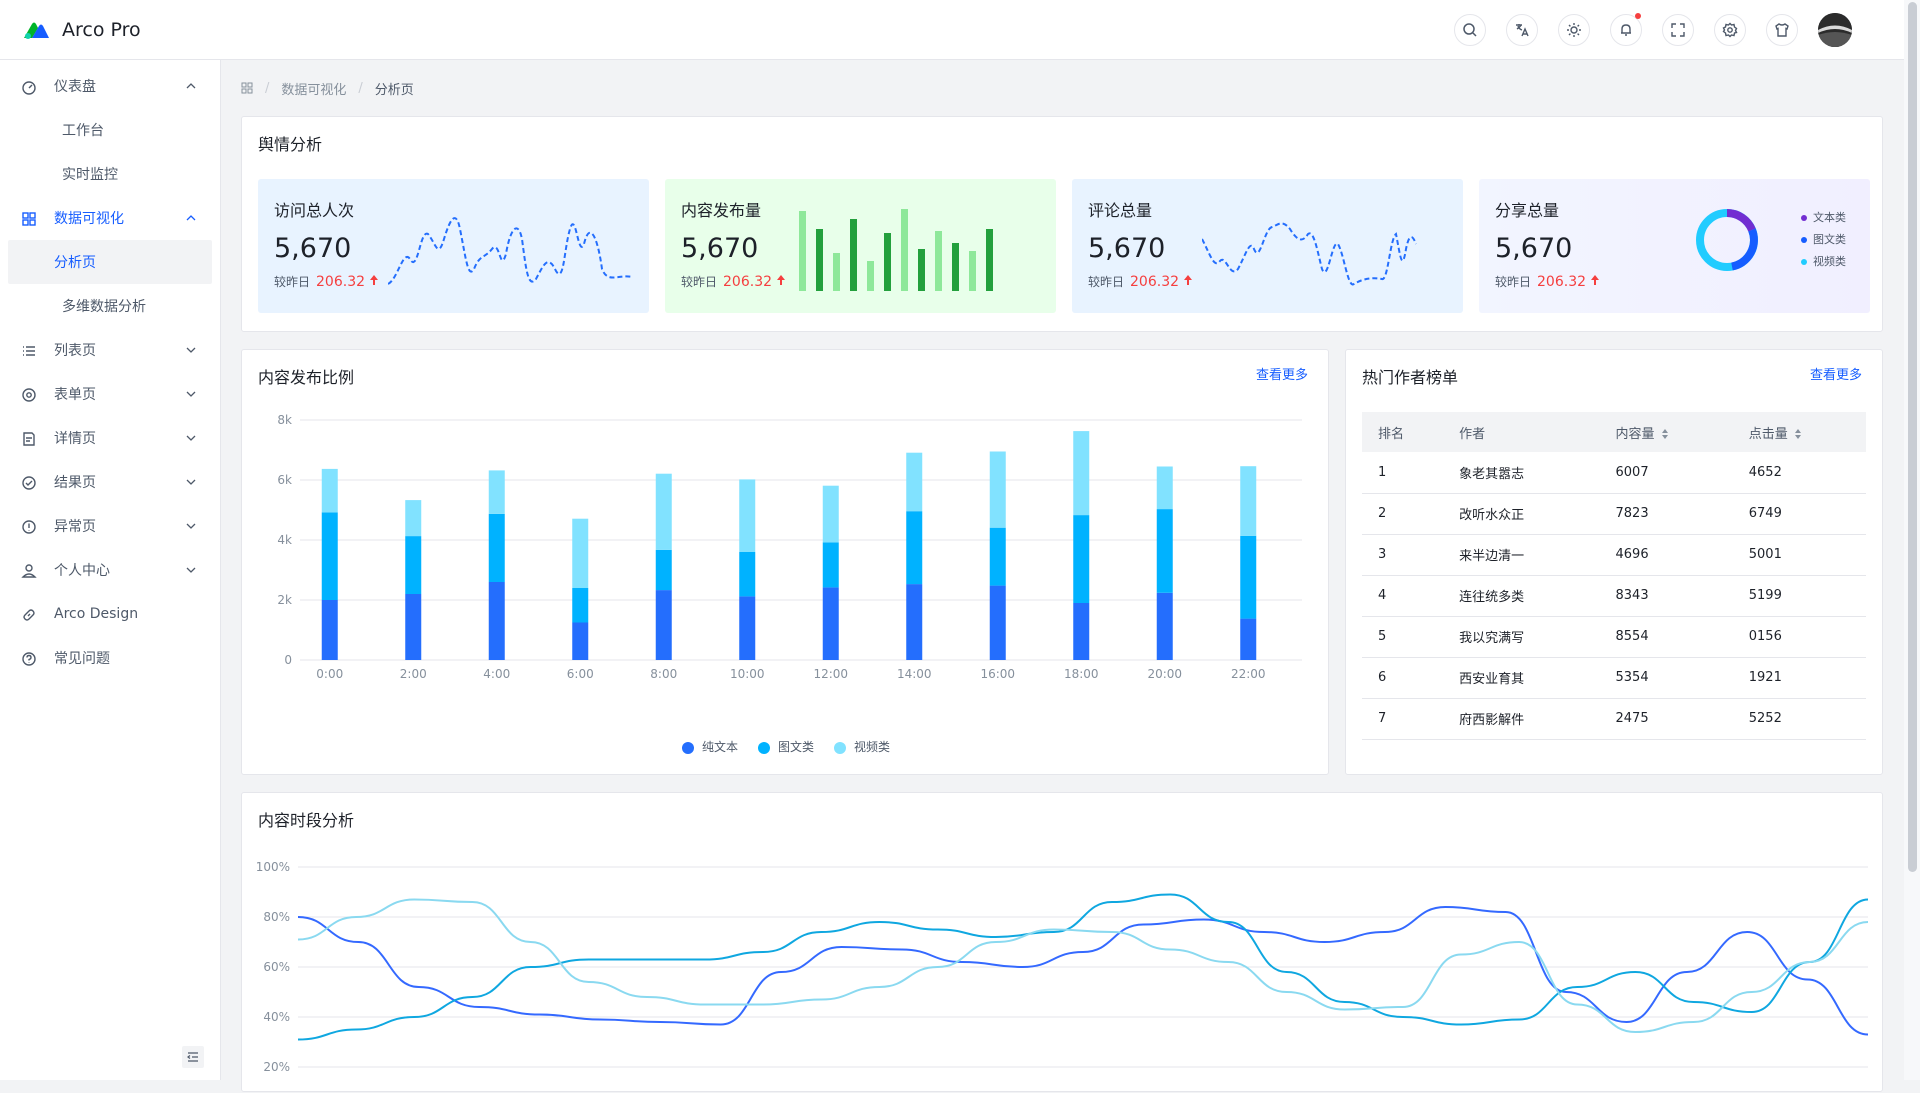 Image resolution: width=1920 pixels, height=1093 pixels. Describe the element at coordinates (110, 350) in the screenshot. I see `sidebar-item-list: 列表页` at that location.